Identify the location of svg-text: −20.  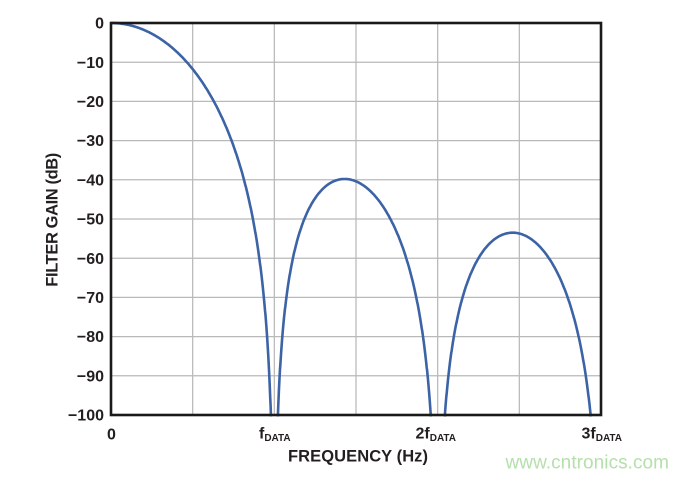
(90, 102).